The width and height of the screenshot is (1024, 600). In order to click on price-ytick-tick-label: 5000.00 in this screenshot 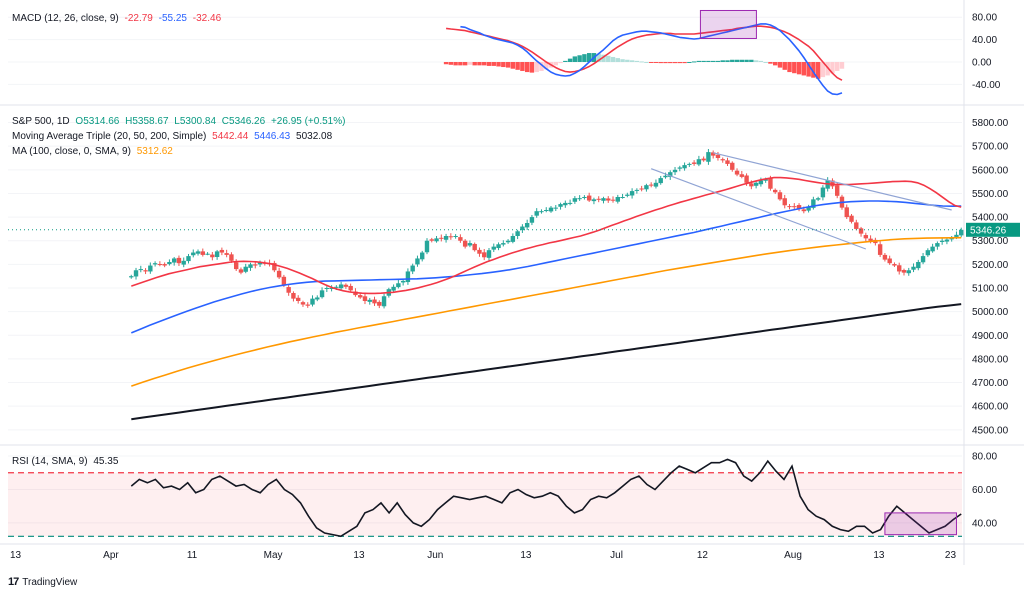, I will do `click(990, 312)`.